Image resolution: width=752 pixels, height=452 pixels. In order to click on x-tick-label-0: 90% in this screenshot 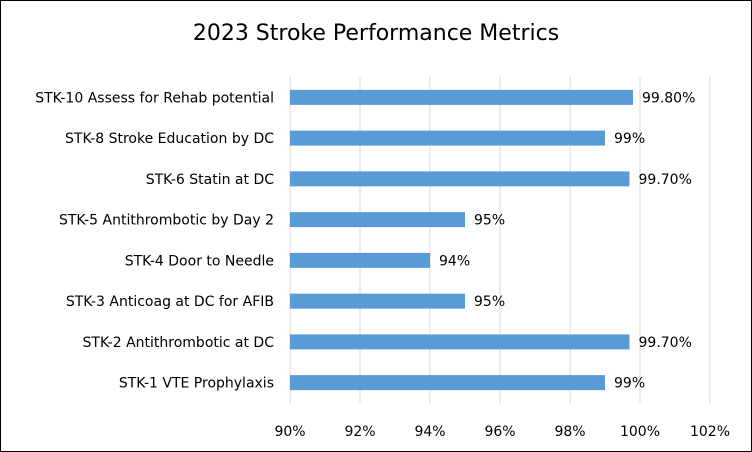, I will do `click(289, 432)`.